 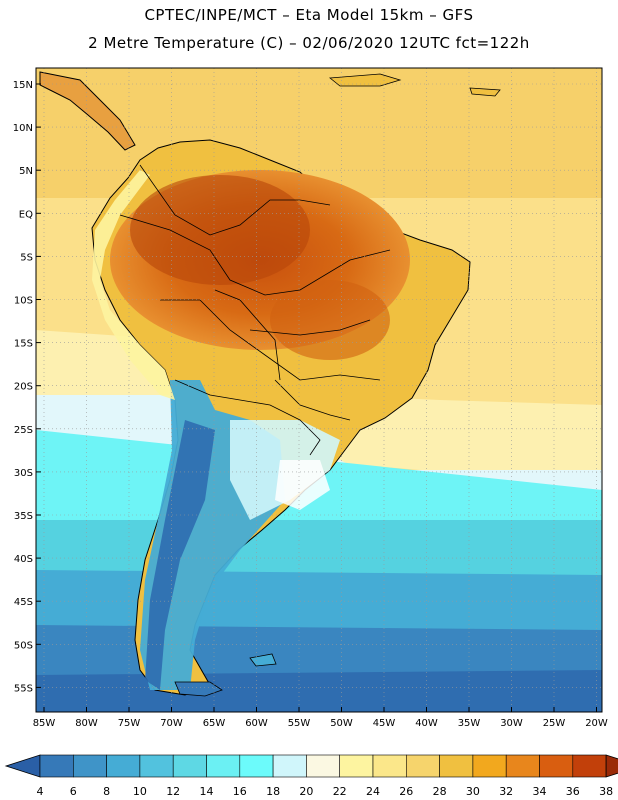 What do you see at coordinates (554, 723) in the screenshot?
I see `lon-label: 25W` at bounding box center [554, 723].